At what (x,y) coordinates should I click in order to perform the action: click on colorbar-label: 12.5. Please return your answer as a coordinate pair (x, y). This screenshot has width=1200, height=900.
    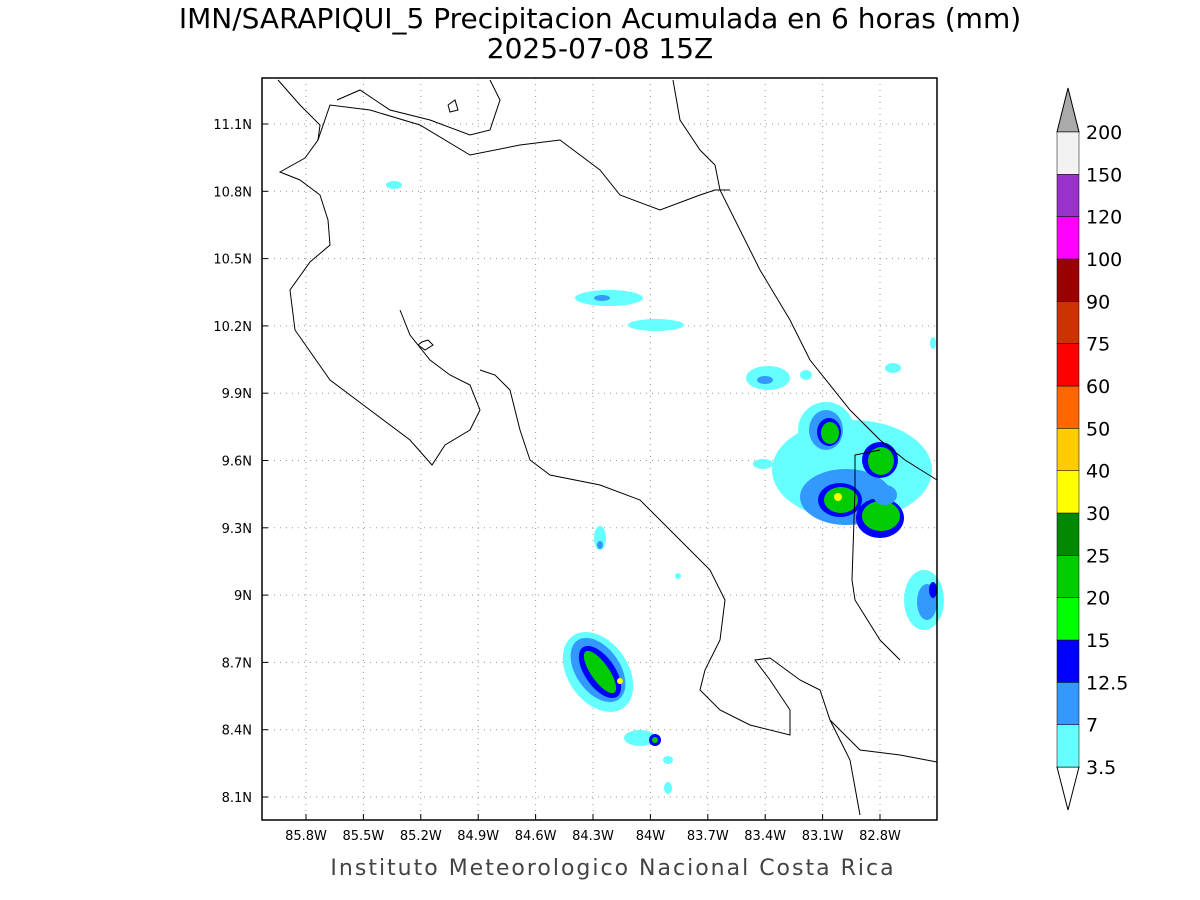
    Looking at the image, I should click on (1107, 683).